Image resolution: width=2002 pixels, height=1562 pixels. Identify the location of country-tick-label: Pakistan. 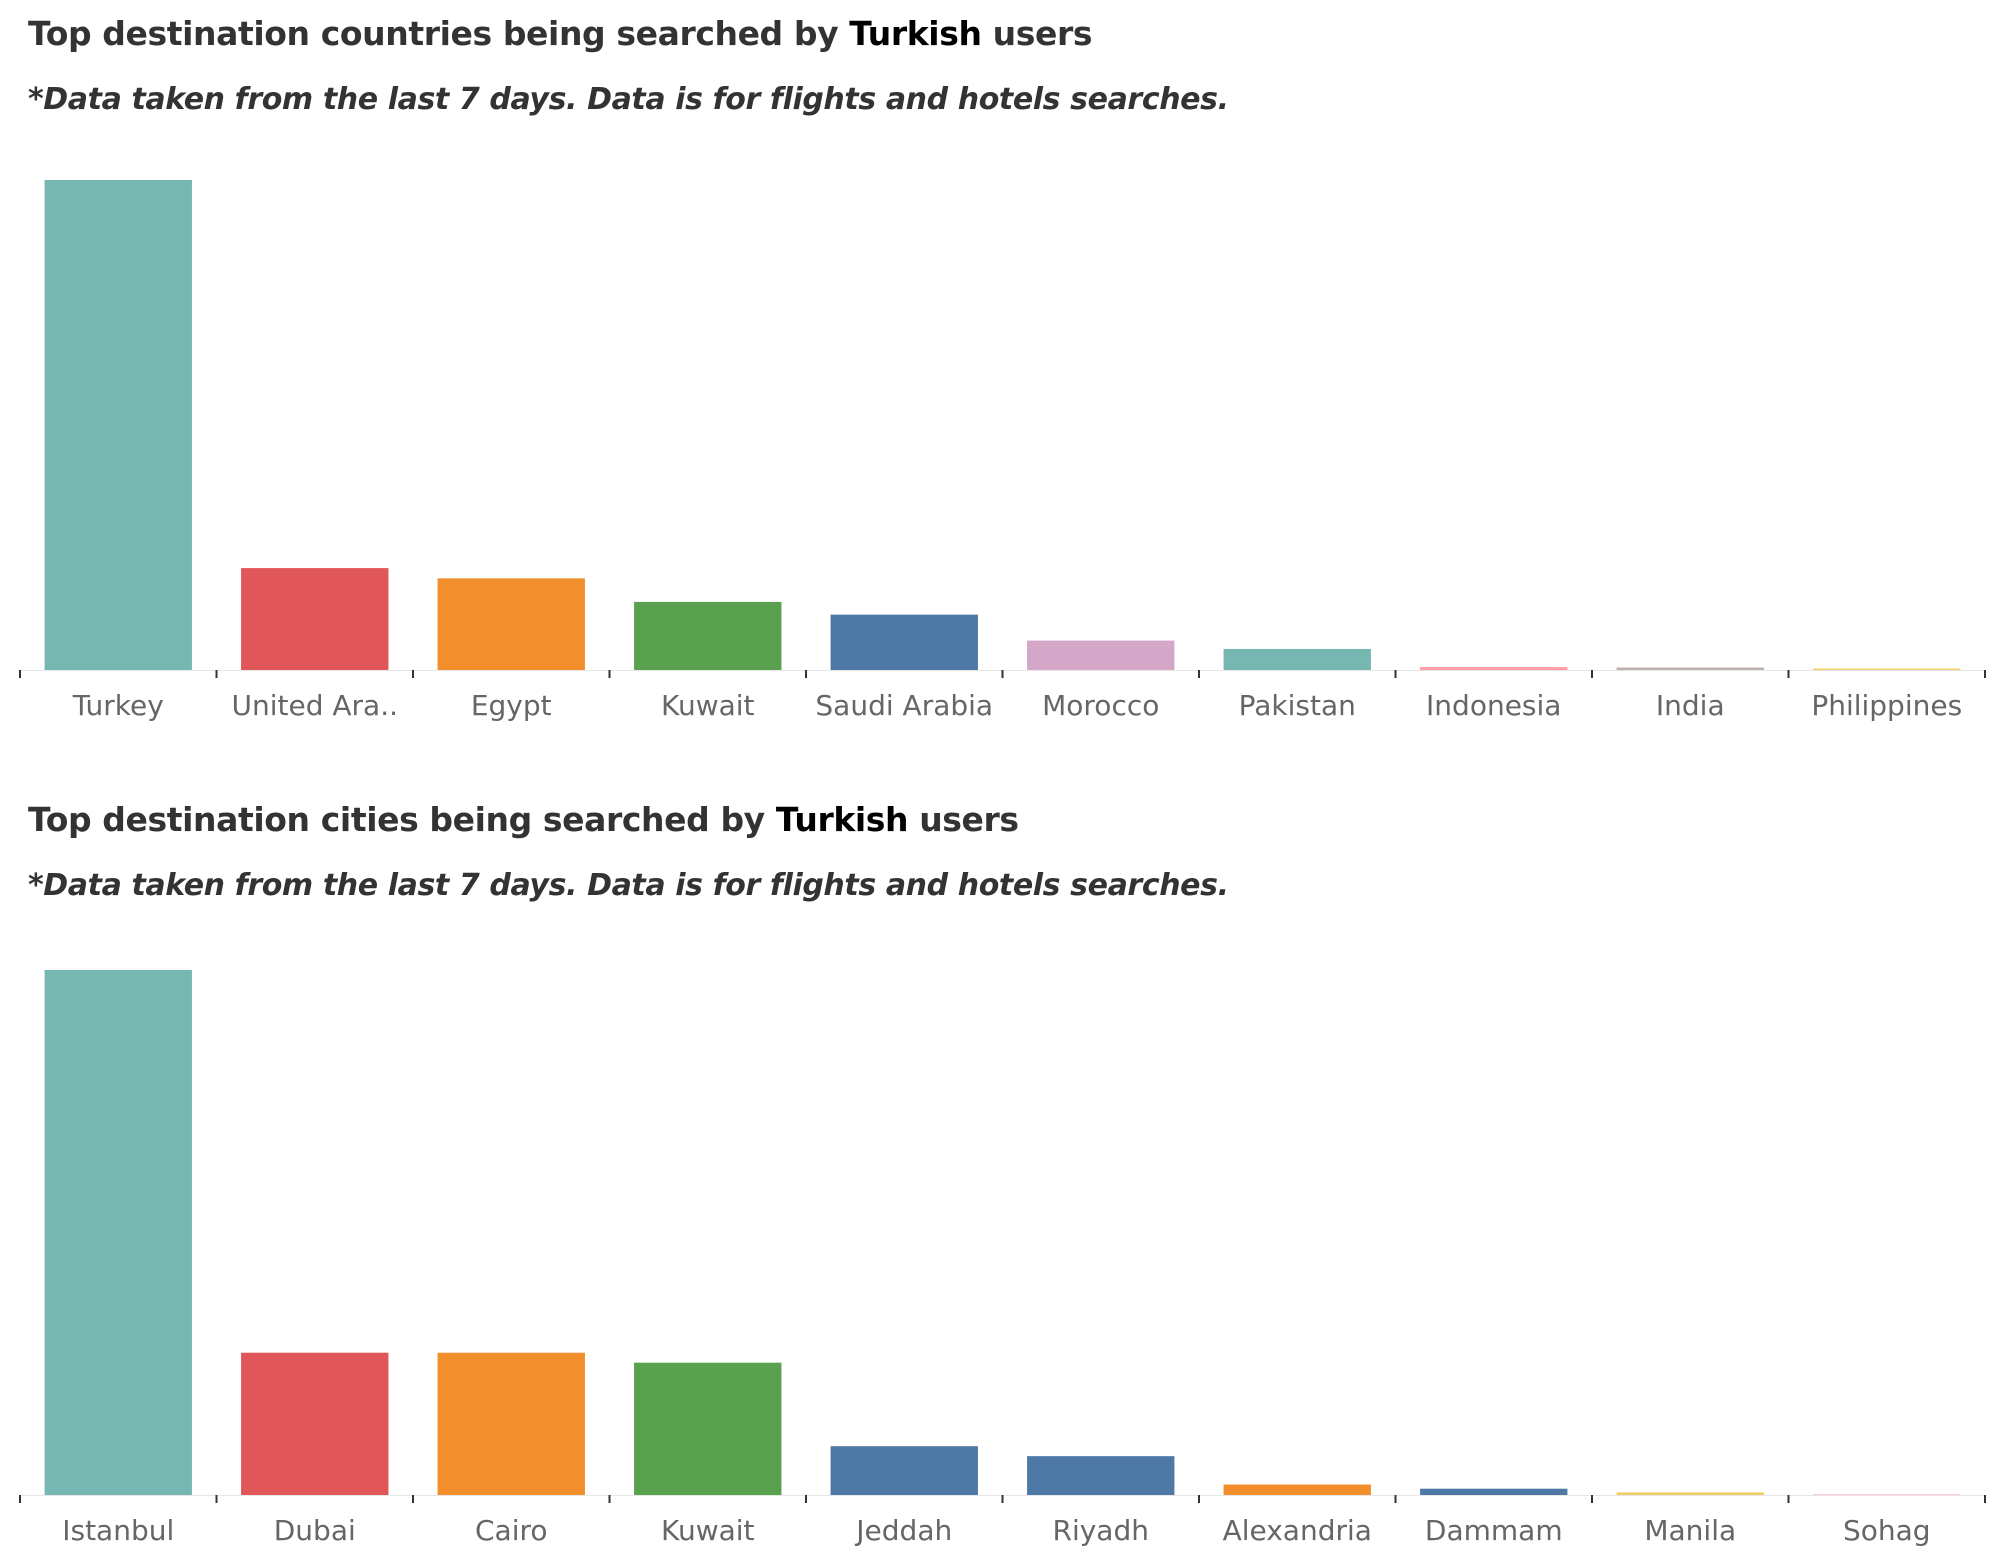
(1297, 705).